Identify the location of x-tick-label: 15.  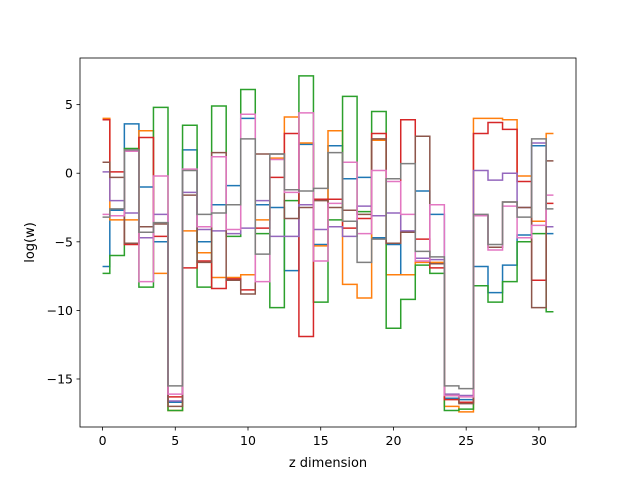
(321, 440).